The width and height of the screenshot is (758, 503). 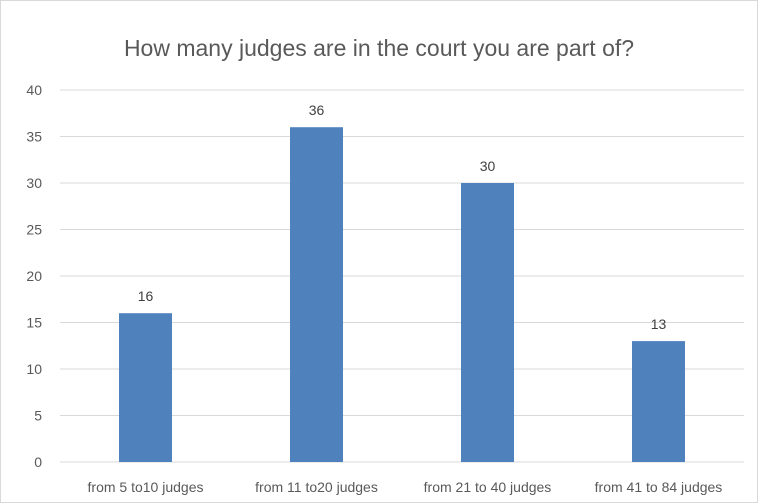 What do you see at coordinates (34, 276) in the screenshot?
I see `y-tick-label: 20` at bounding box center [34, 276].